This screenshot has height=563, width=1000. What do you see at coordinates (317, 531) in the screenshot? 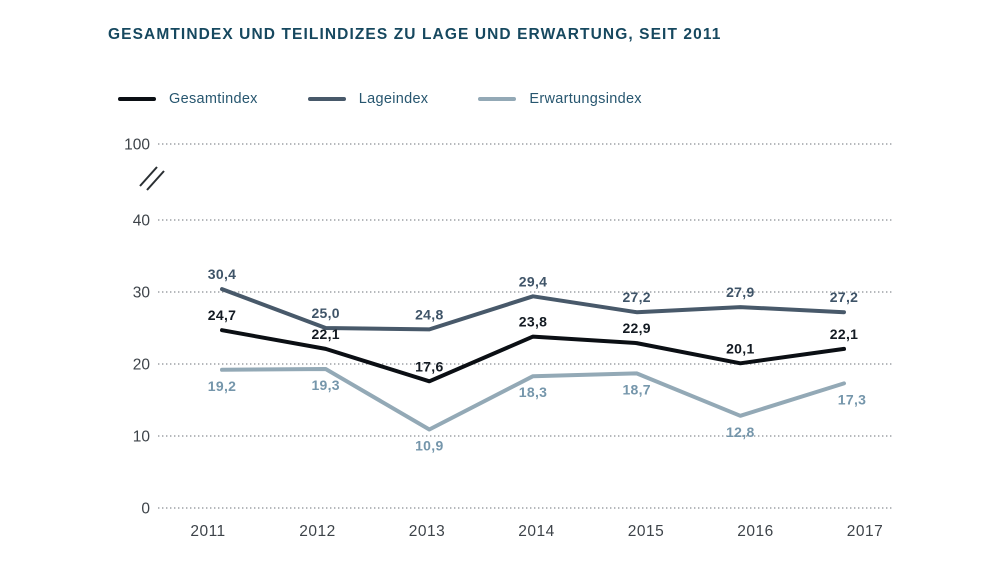
I see `x-axis-label-2012: 2012` at bounding box center [317, 531].